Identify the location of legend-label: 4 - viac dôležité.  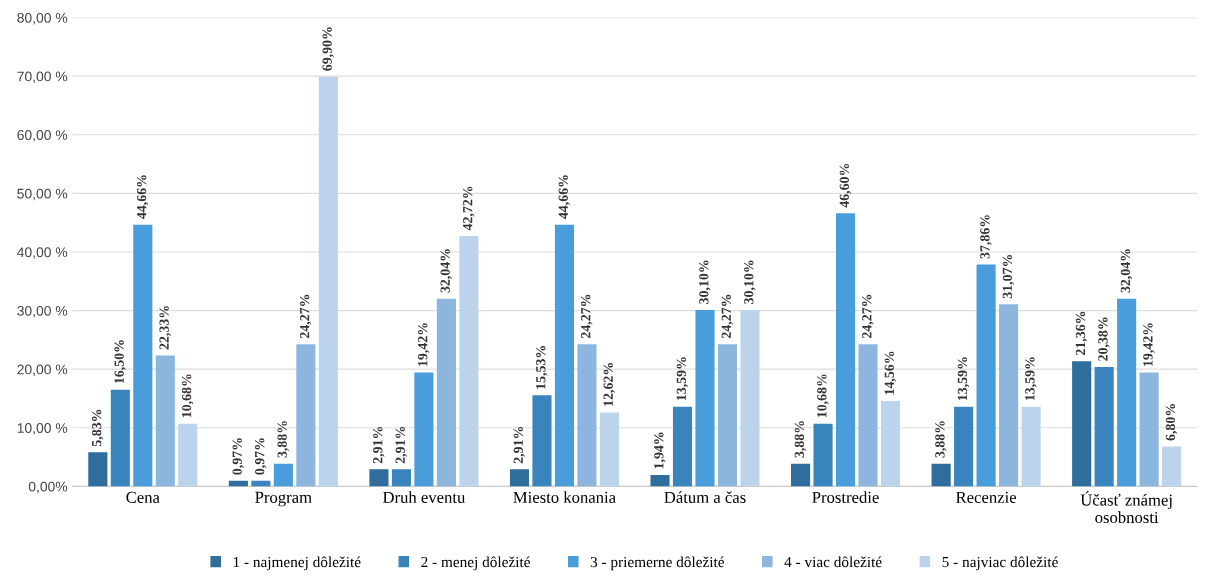
(833, 562).